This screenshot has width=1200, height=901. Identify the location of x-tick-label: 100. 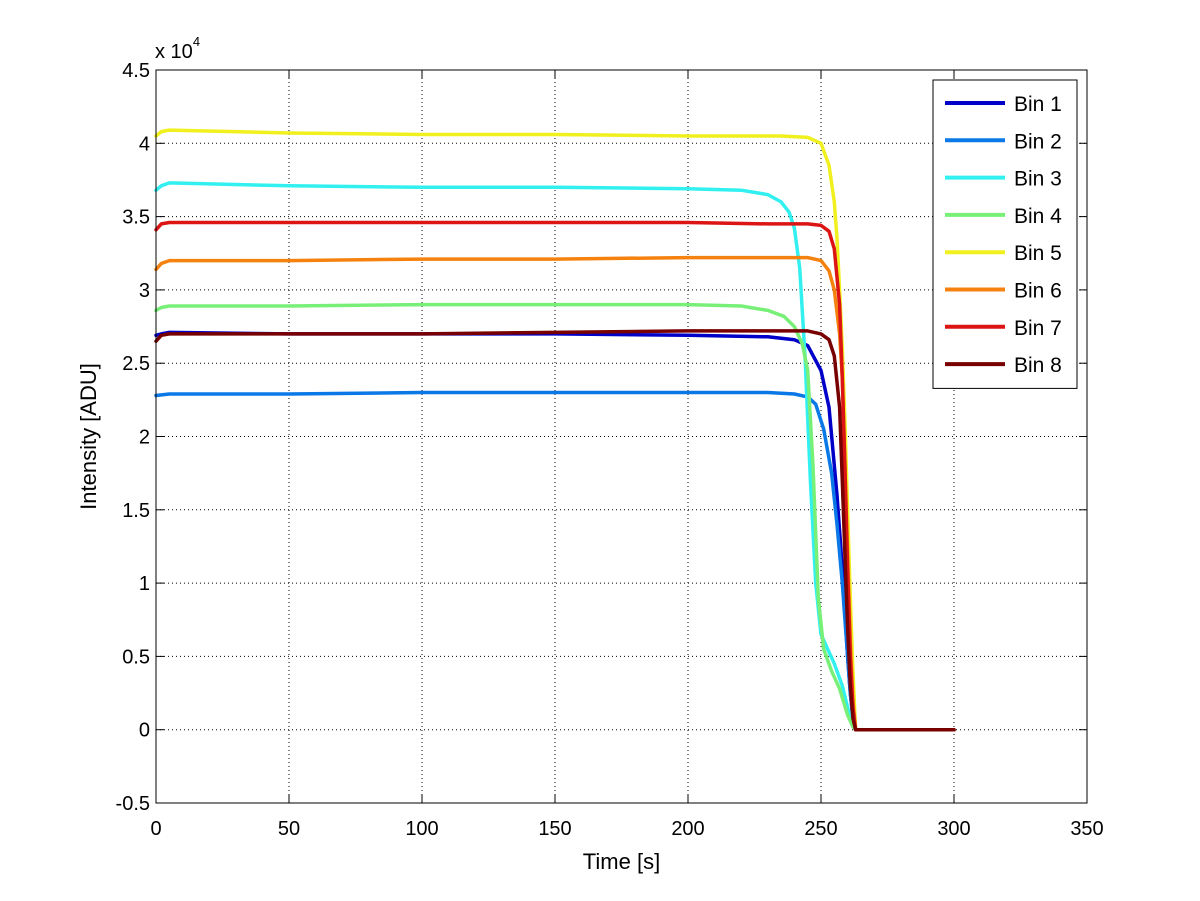
(421, 829).